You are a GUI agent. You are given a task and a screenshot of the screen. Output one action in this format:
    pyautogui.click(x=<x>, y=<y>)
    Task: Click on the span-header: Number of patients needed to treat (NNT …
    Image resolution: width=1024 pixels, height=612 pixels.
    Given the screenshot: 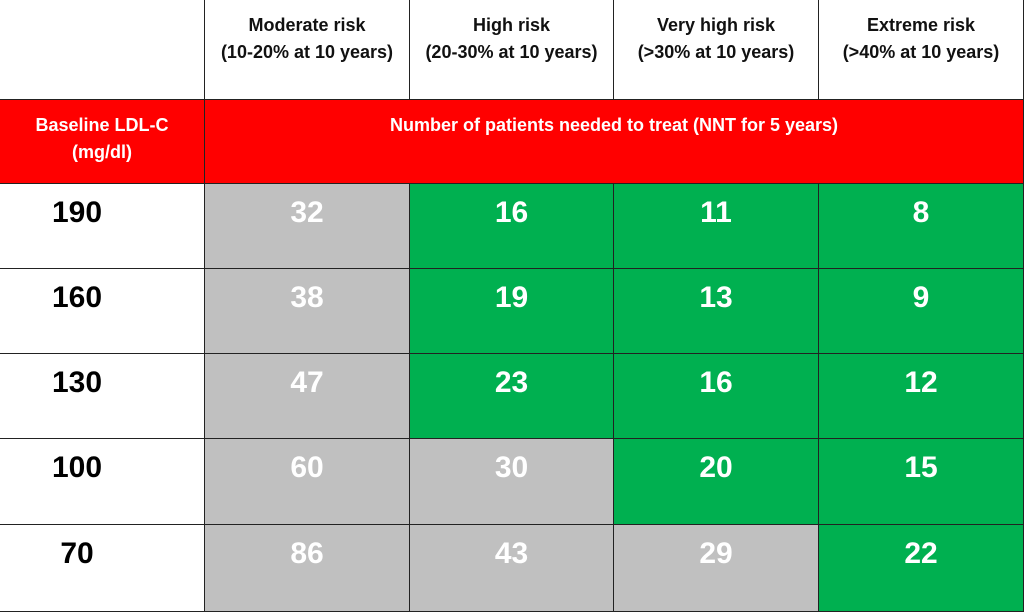 What is the action you would take?
    pyautogui.click(x=614, y=142)
    